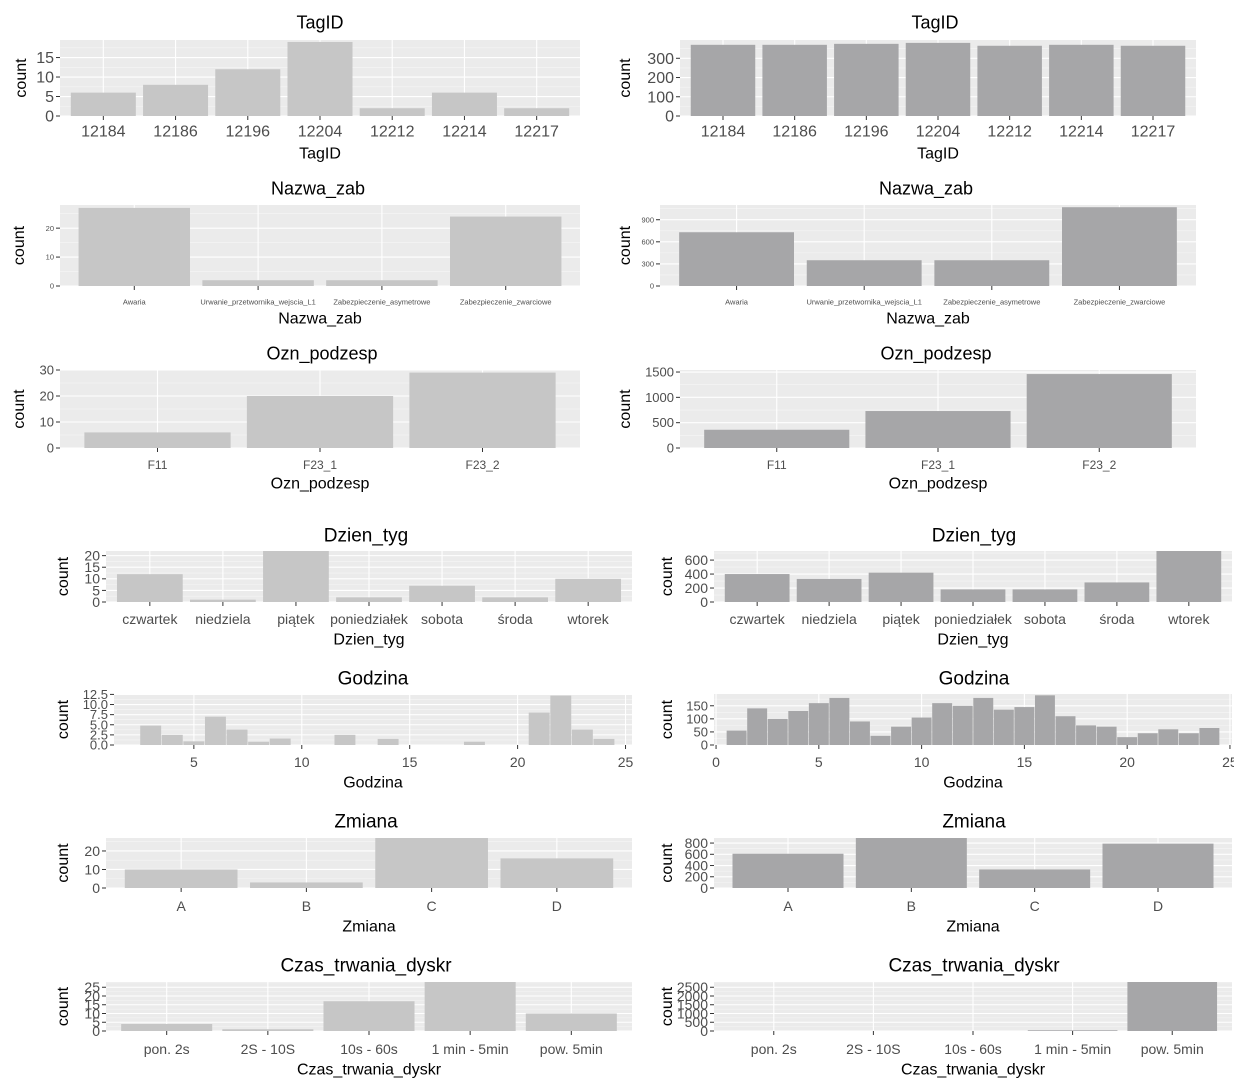  Describe the element at coordinates (716, 762) in the screenshot. I see `x-tick-label: 0` at that location.